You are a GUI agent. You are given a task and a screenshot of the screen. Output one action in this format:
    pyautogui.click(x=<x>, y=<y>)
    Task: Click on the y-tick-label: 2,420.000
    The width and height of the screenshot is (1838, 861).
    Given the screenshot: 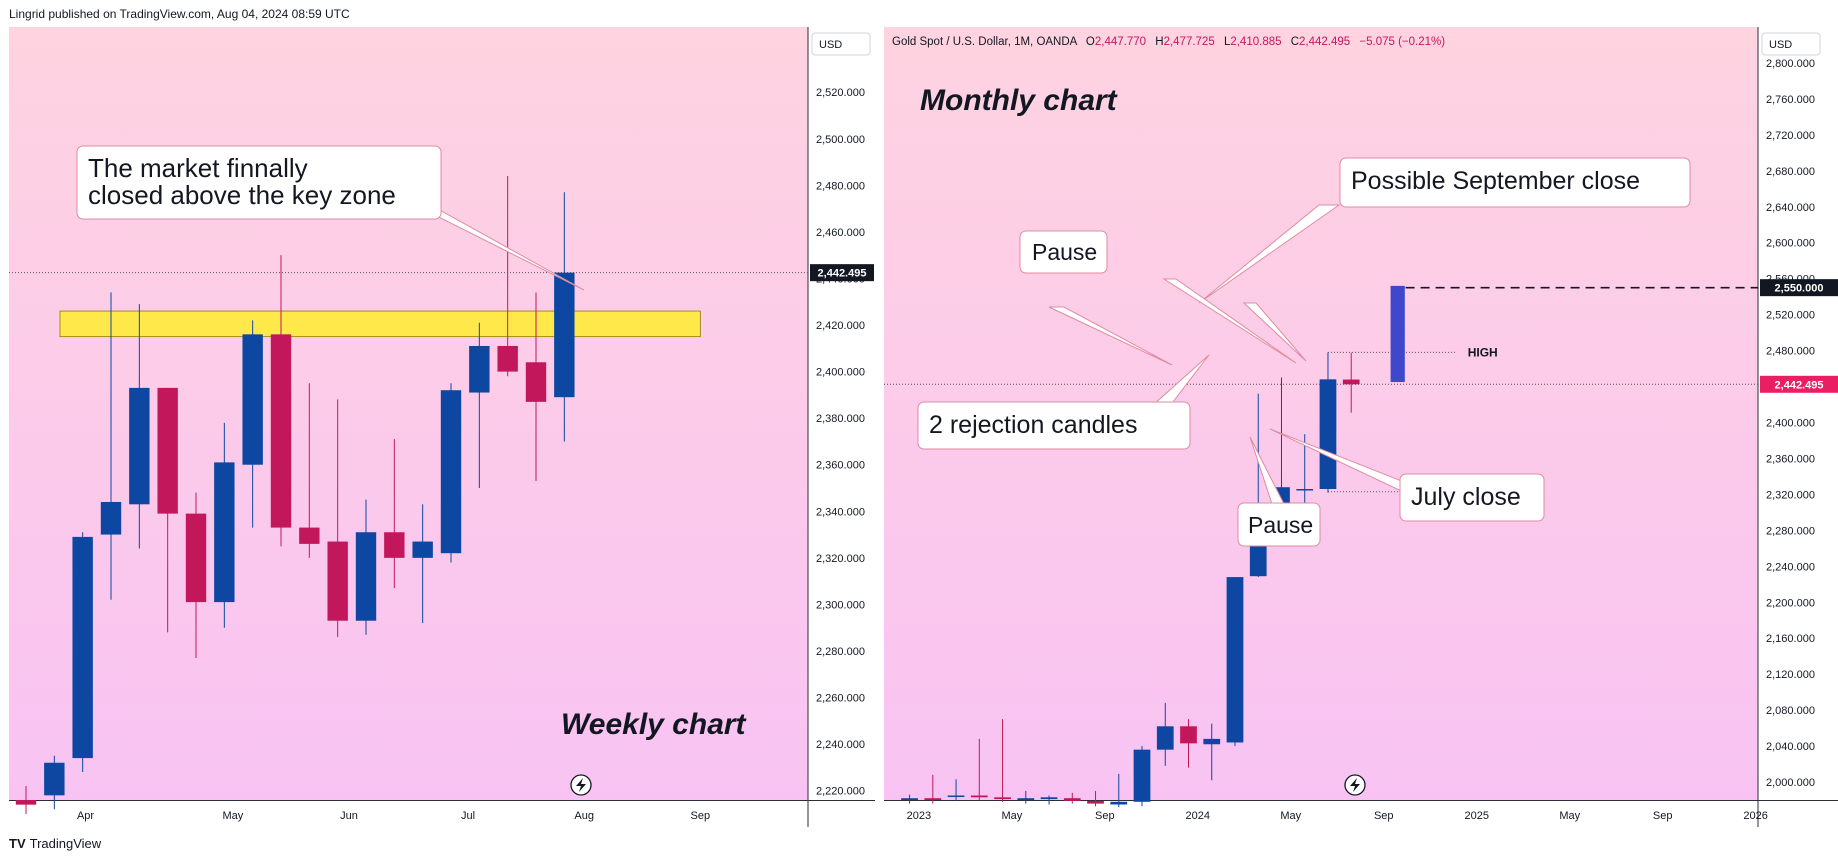 What is the action you would take?
    pyautogui.click(x=840, y=326)
    